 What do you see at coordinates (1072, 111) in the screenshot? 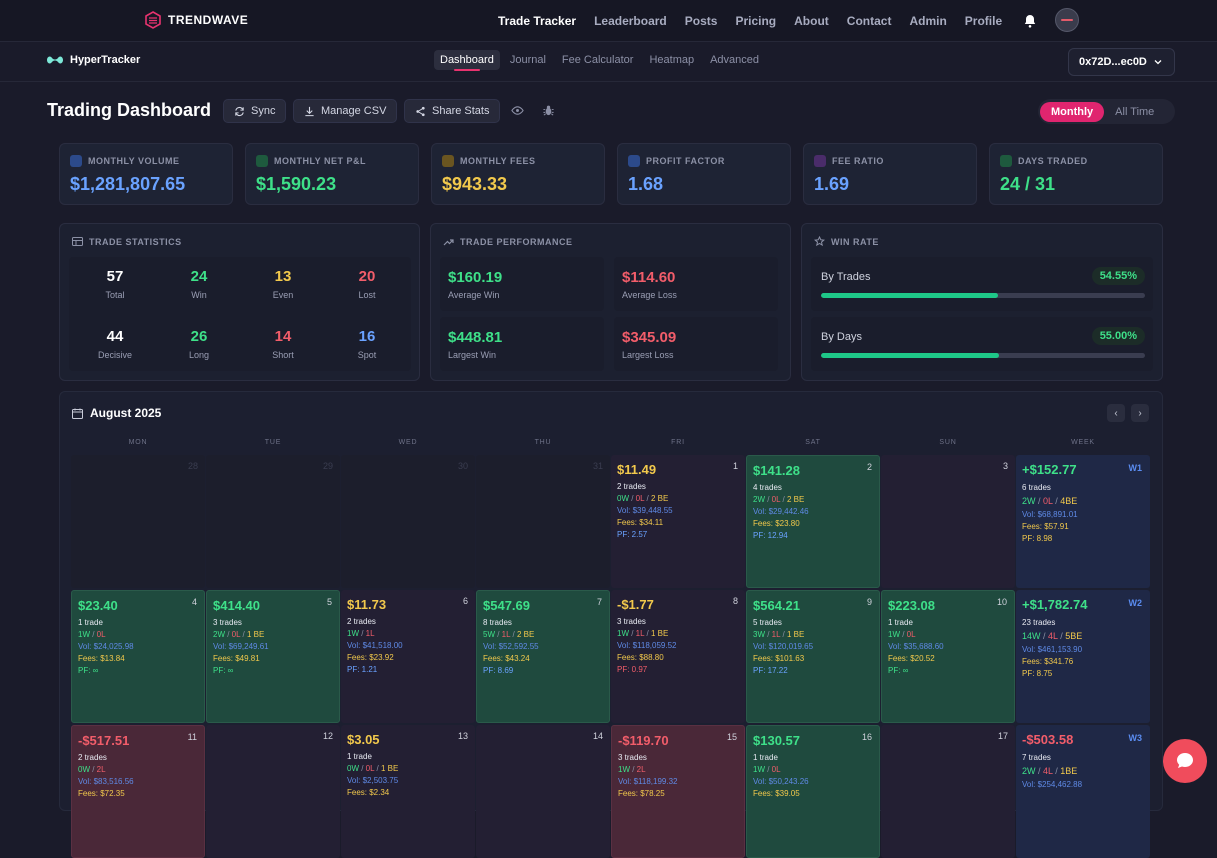
I see `toggle-monthly: Monthly` at bounding box center [1072, 111].